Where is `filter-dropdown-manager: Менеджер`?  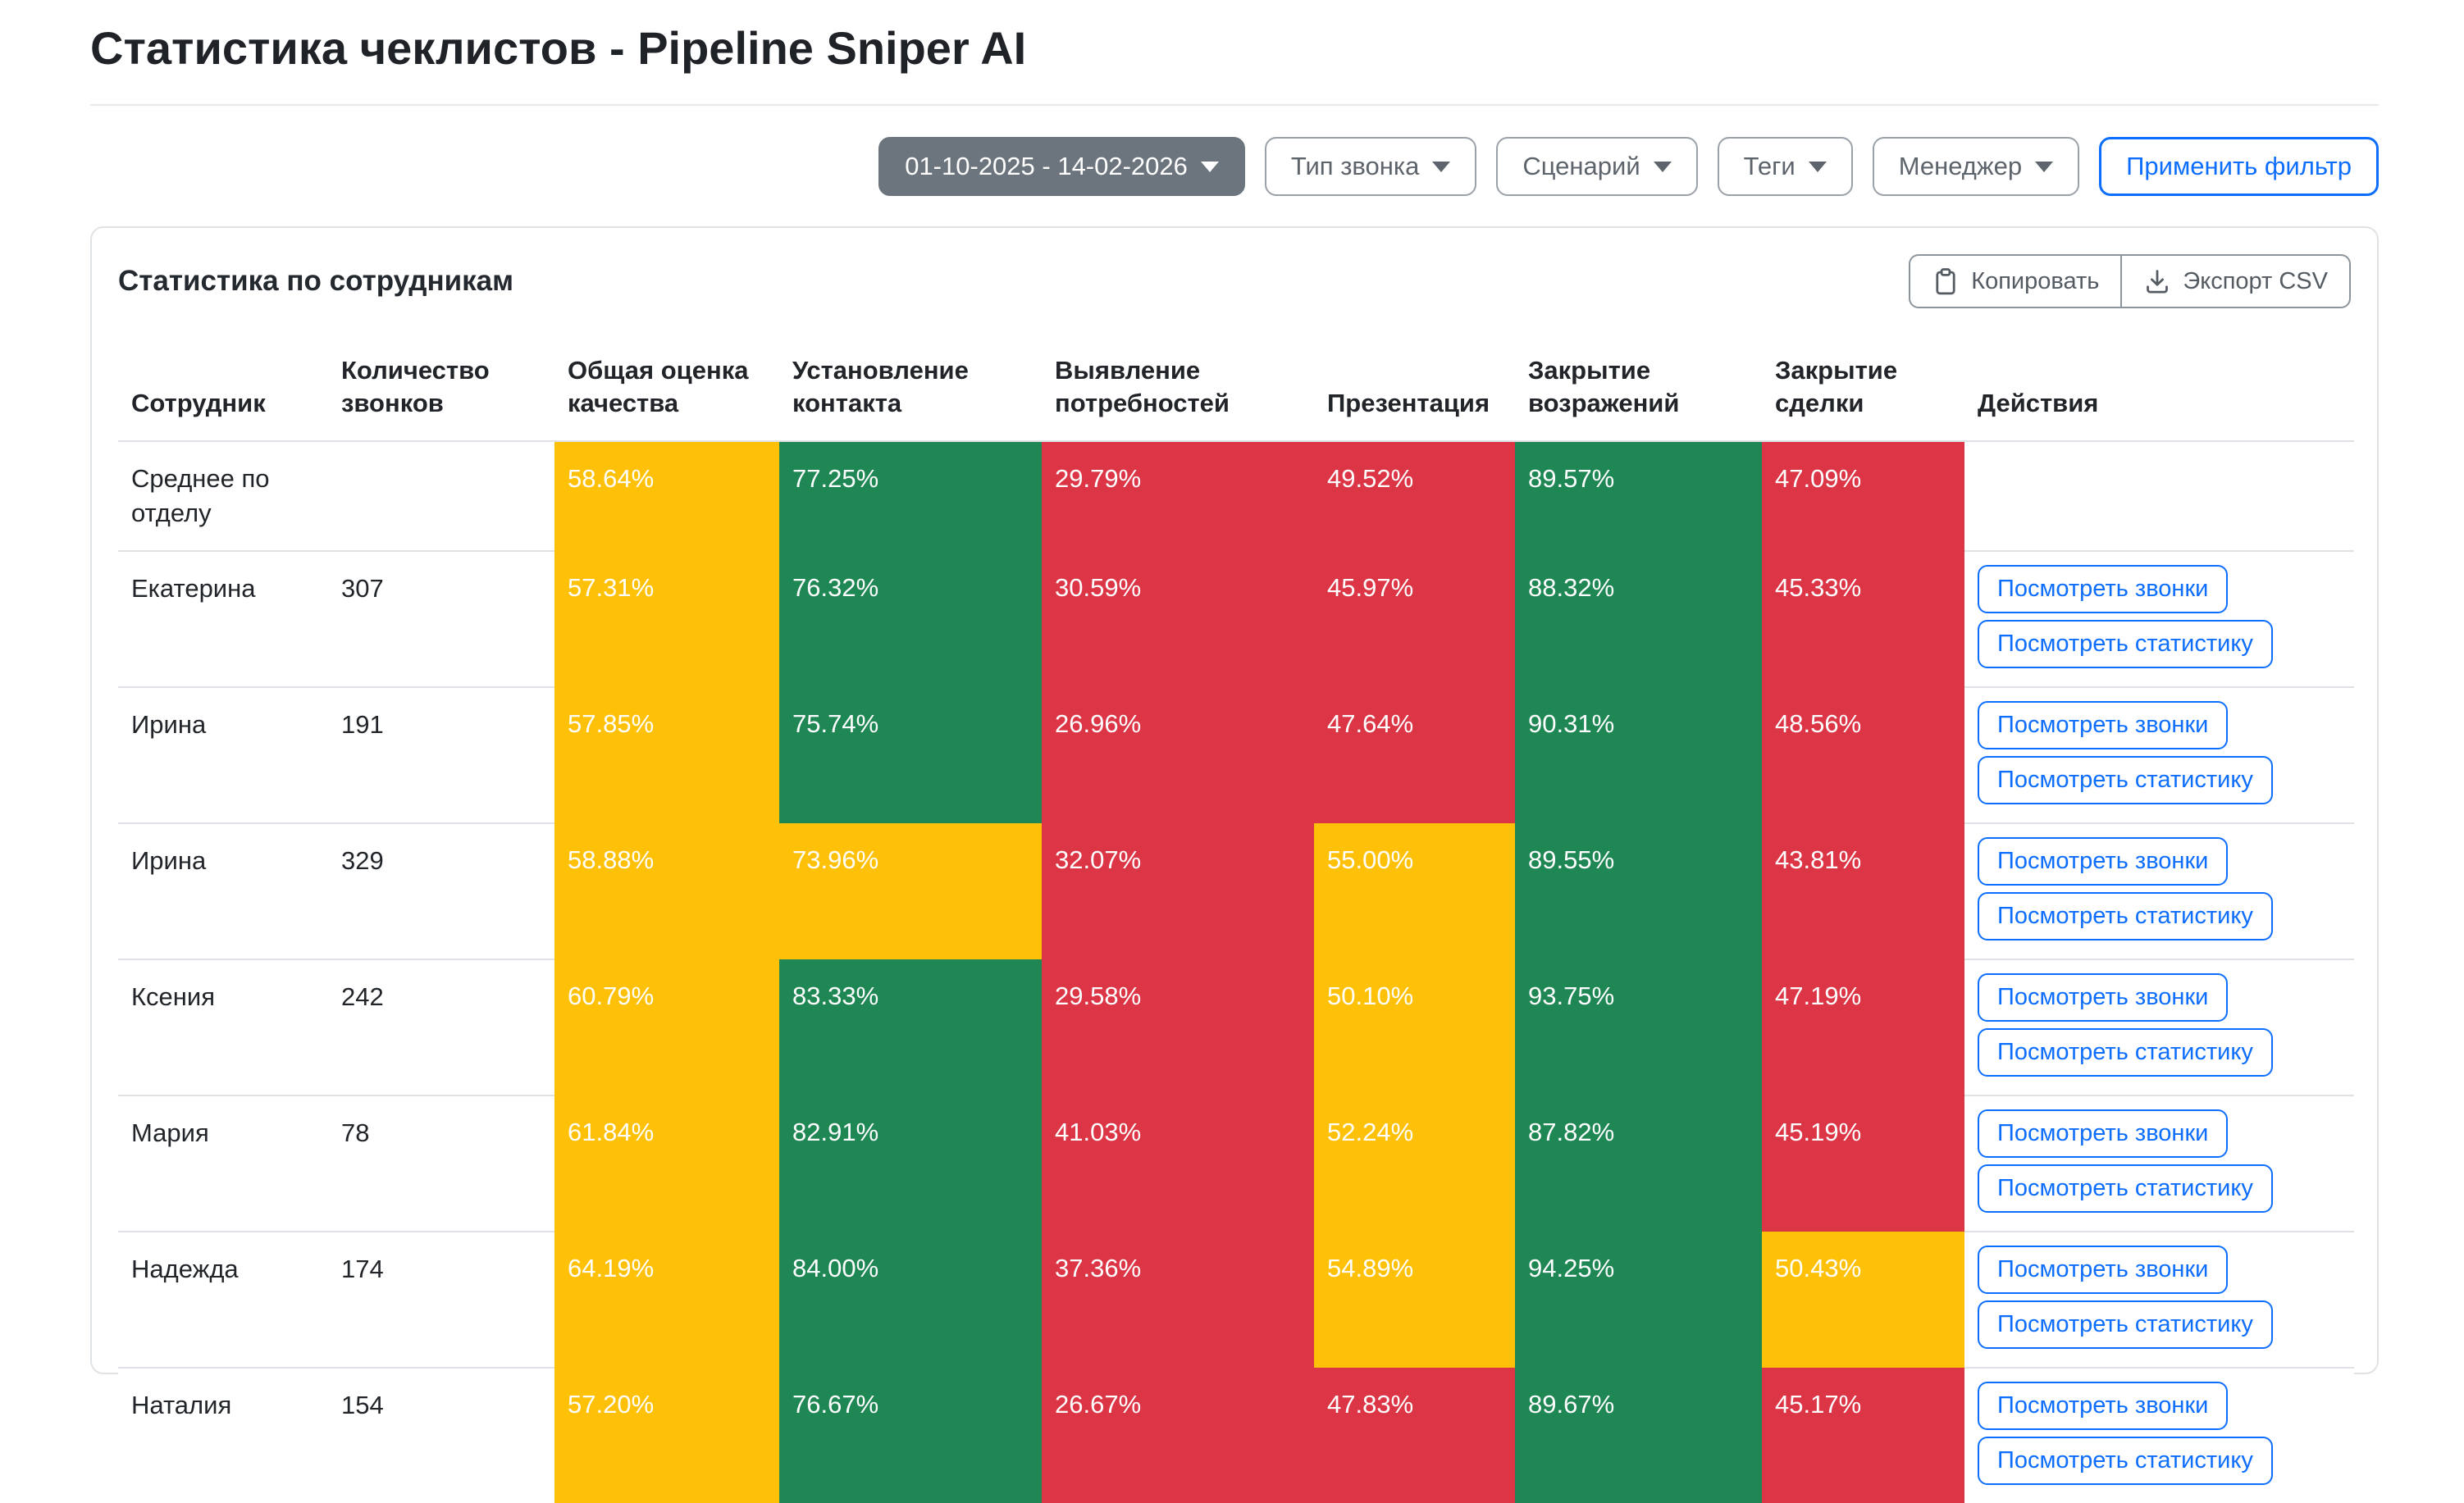 filter-dropdown-manager: Менеджер is located at coordinates (1976, 166).